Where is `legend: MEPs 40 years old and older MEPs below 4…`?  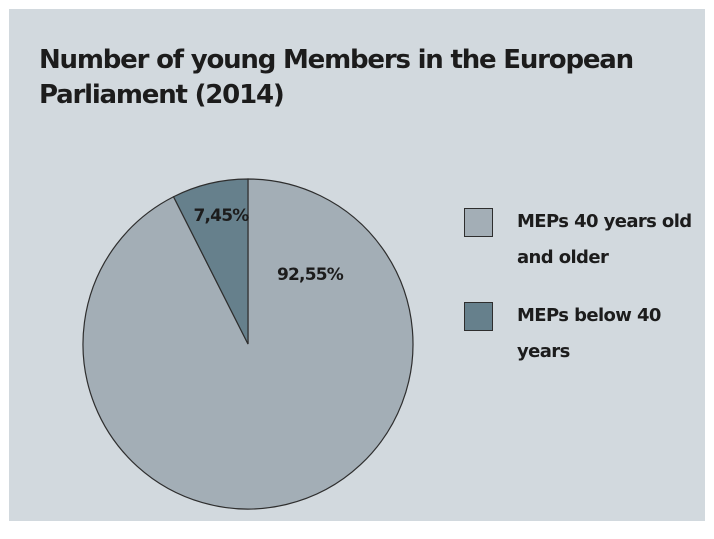
legend: MEPs 40 years old and older MEPs below 4… is located at coordinates (584, 298).